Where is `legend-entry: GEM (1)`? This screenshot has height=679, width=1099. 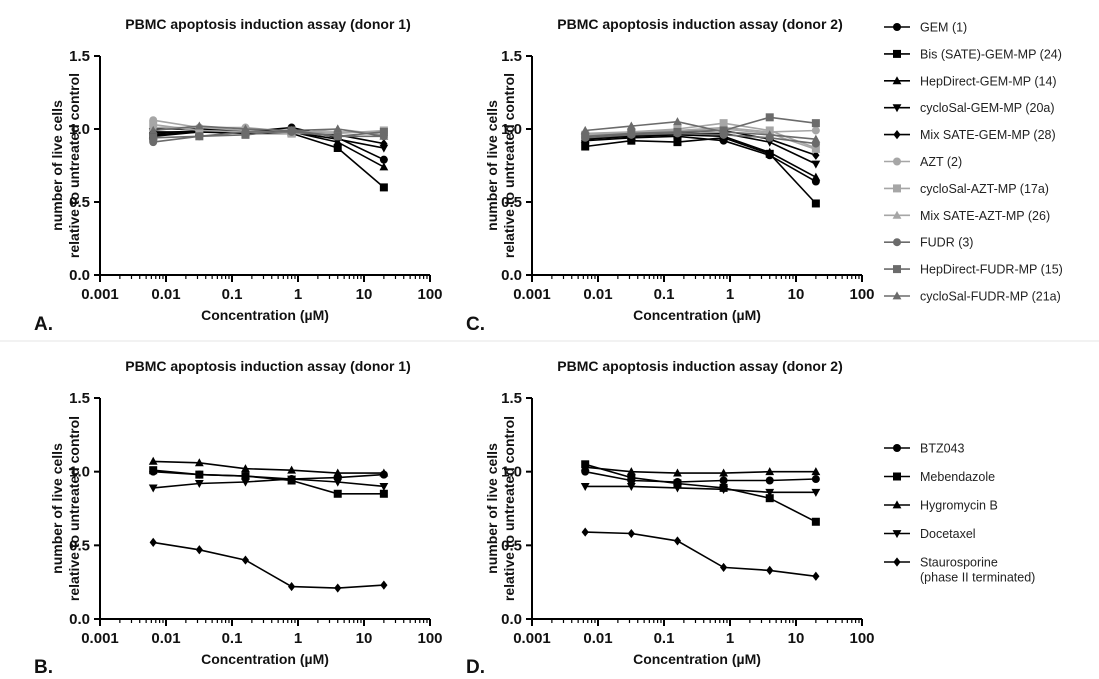 legend-entry: GEM (1) is located at coordinates (925, 28).